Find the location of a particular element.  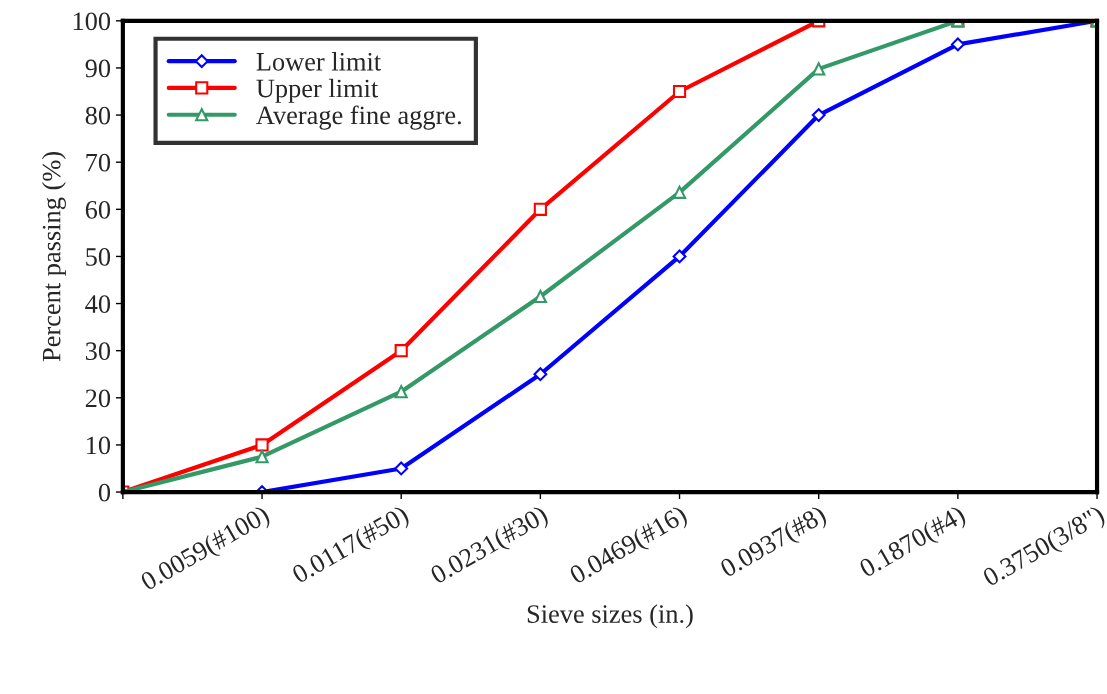

y-tick-label: 0 is located at coordinates (104, 492).